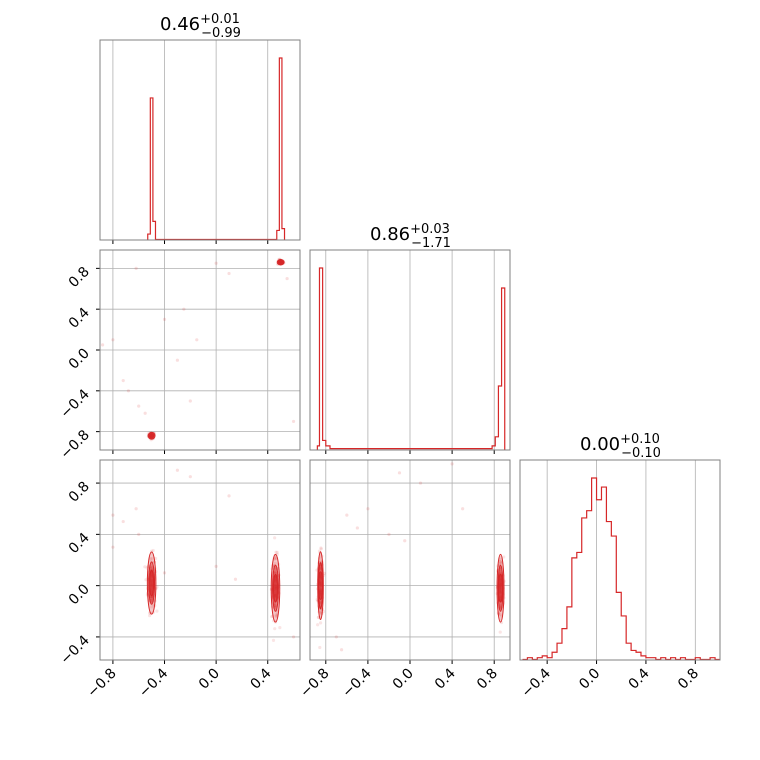 The height and width of the screenshot is (760, 760). I want to click on y-tick-label: 0.4, so click(79, 543).